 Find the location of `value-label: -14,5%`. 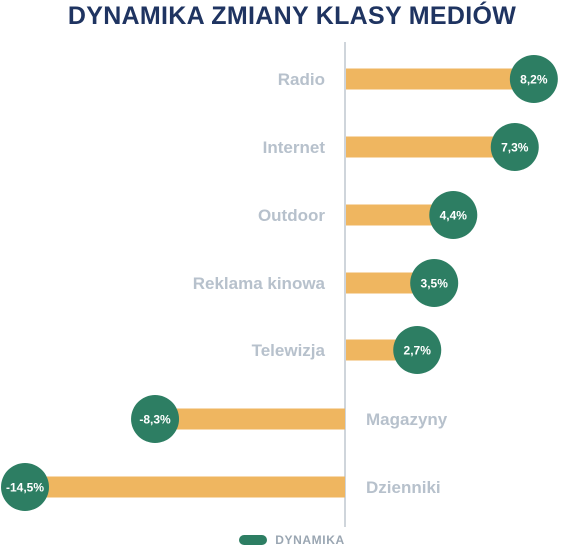

value-label: -14,5% is located at coordinates (25, 488).